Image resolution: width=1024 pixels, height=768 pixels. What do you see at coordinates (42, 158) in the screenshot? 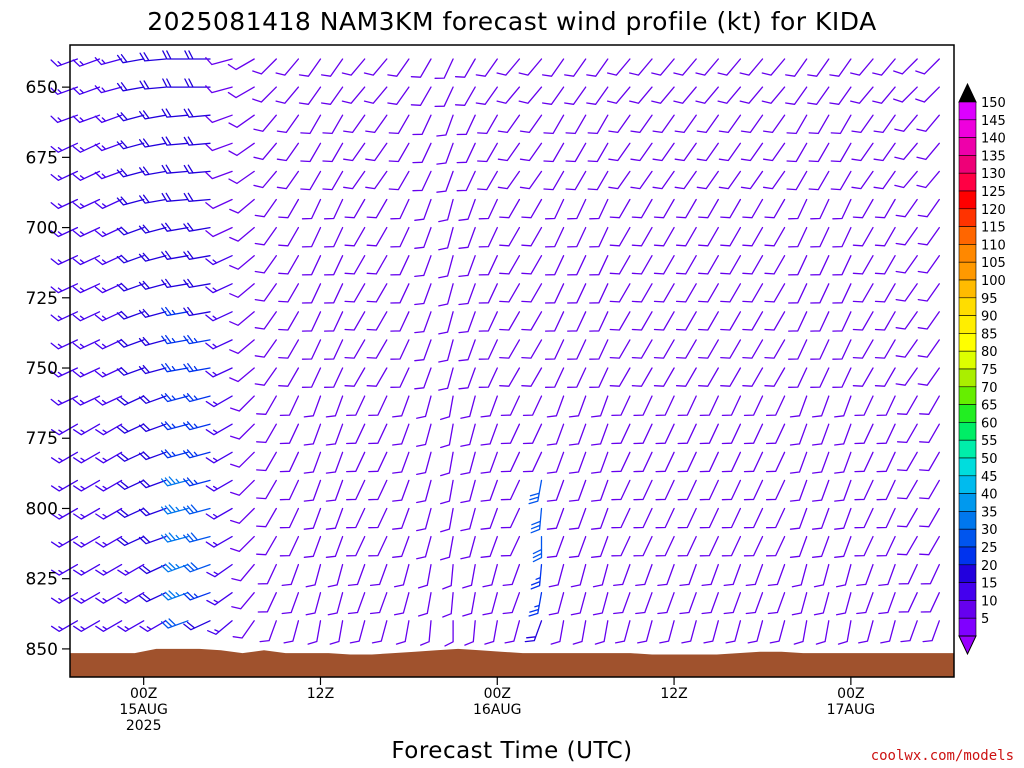
I see `y-tick-label: 675` at bounding box center [42, 158].